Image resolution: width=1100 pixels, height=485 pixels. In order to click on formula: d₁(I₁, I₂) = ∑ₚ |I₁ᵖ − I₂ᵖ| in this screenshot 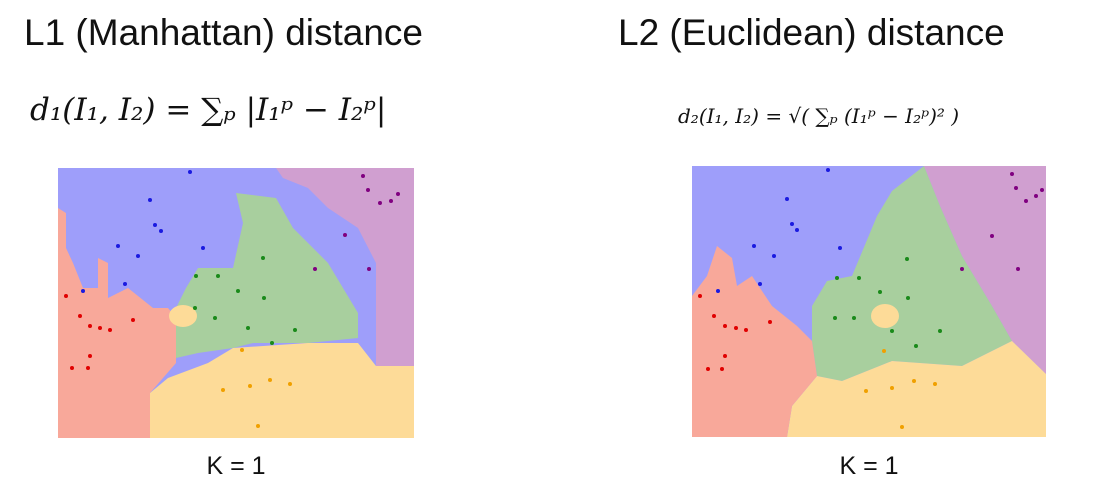, I will do `click(208, 110)`.